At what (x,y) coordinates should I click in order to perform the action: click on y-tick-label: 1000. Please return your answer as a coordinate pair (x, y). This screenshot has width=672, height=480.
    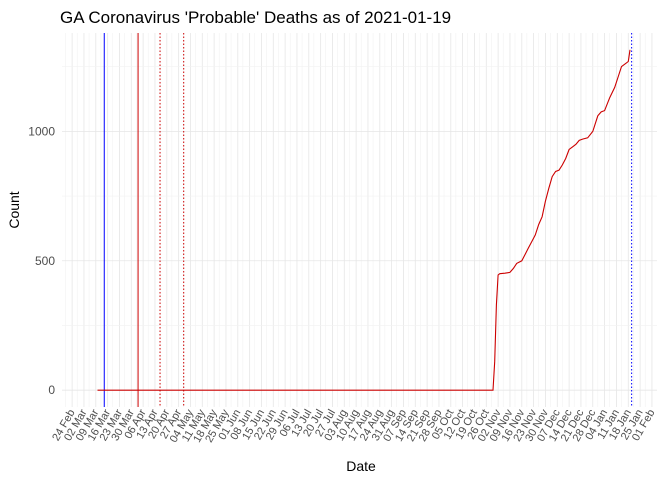
    Looking at the image, I should click on (41, 131).